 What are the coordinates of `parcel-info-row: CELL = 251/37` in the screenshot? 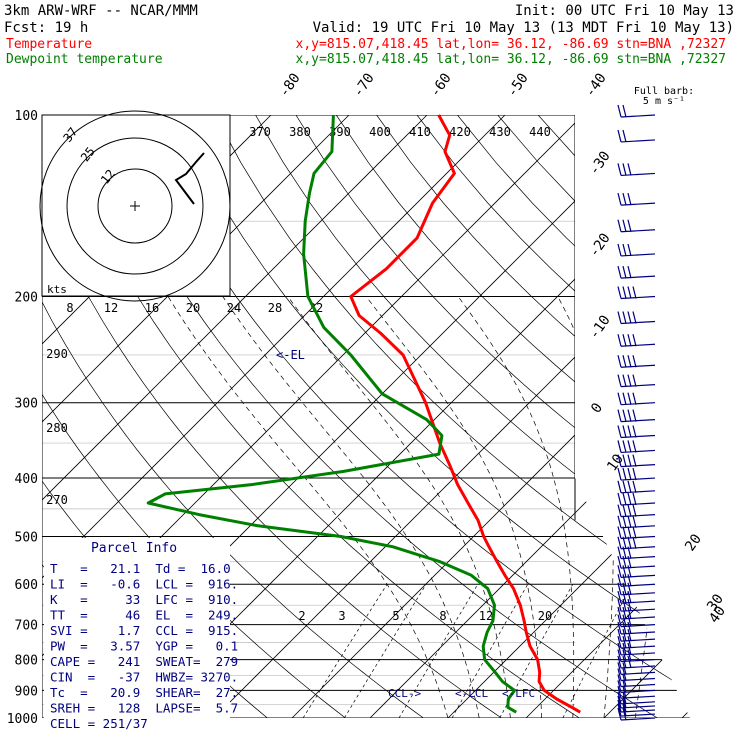 It's located at (99, 723).